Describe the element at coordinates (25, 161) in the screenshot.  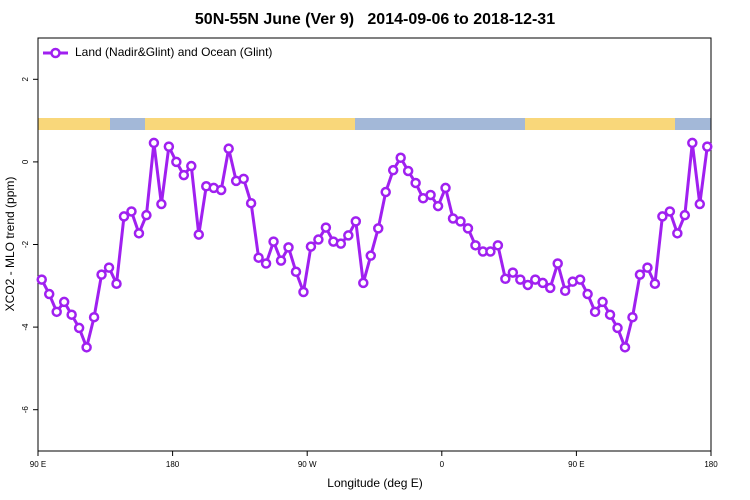
I see `y-tick-label: 0` at that location.